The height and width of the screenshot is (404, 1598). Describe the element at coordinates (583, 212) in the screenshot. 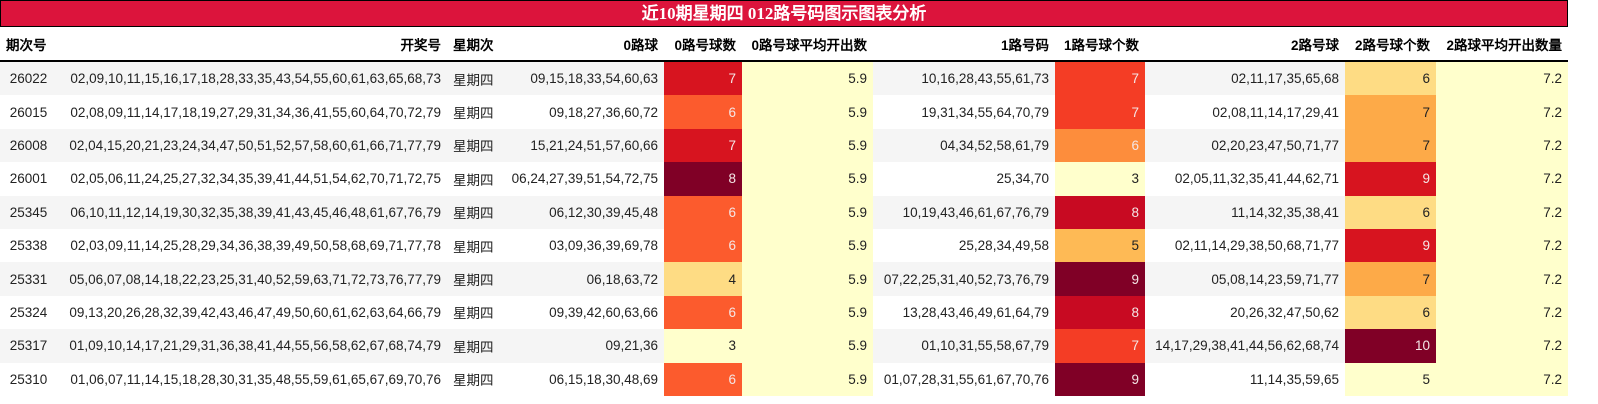

I see `cell-road0: 06,12,30,39,45,48` at that location.